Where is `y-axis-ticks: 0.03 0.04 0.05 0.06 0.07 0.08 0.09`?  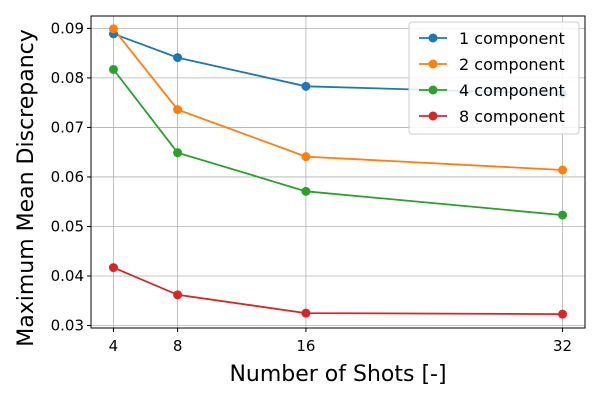 y-axis-ticks: 0.03 0.04 0.05 0.06 0.07 0.08 0.09 is located at coordinates (71, 177).